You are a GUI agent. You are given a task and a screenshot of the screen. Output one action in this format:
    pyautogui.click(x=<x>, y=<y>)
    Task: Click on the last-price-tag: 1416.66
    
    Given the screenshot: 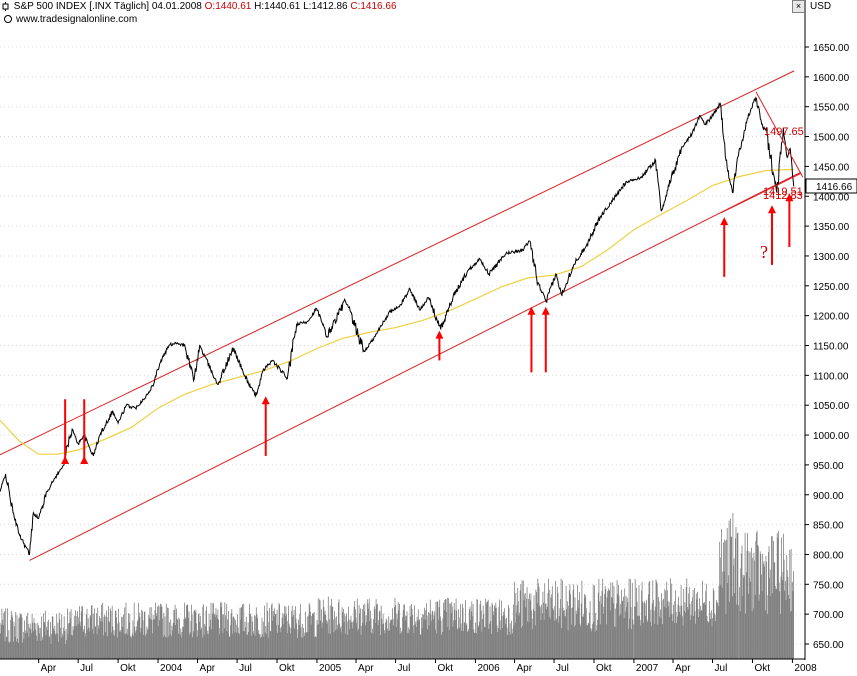 What is the action you would take?
    pyautogui.click(x=831, y=186)
    